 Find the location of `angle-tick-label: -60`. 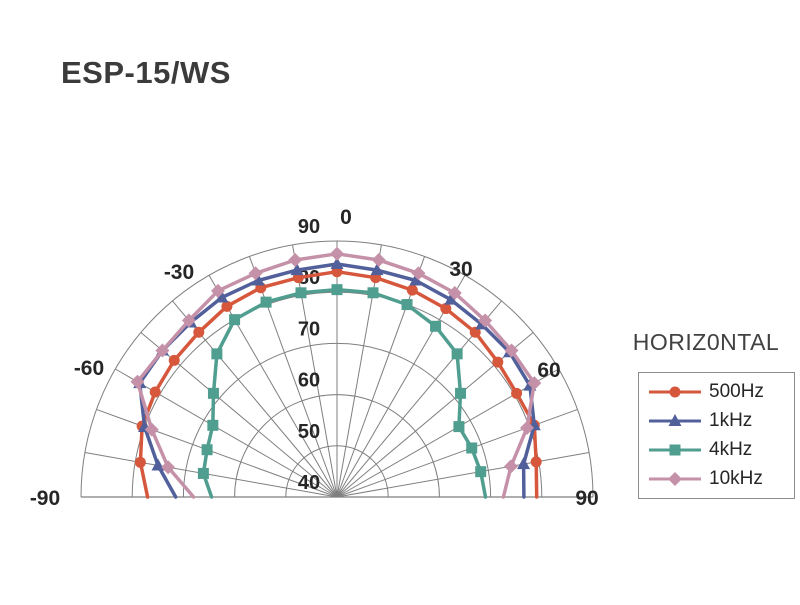

angle-tick-label: -60 is located at coordinates (89, 368).